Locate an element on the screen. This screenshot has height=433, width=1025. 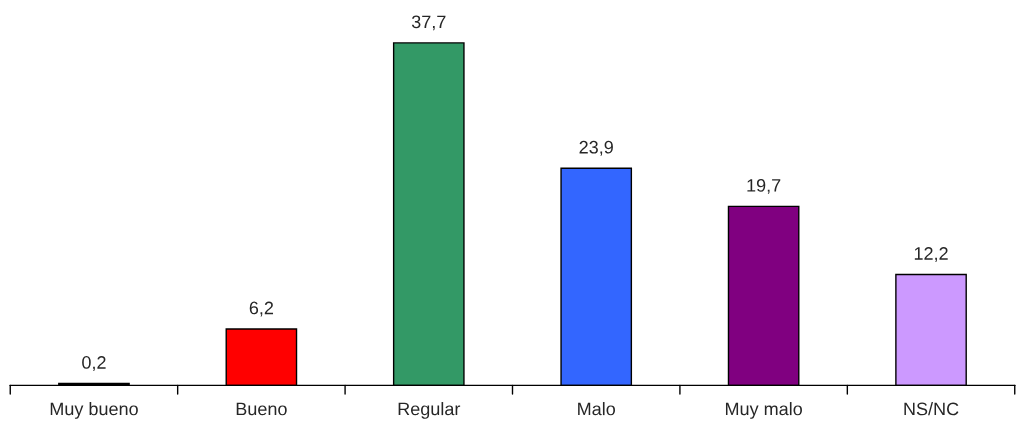
x-tick-label: Muy bueno is located at coordinates (94, 410).